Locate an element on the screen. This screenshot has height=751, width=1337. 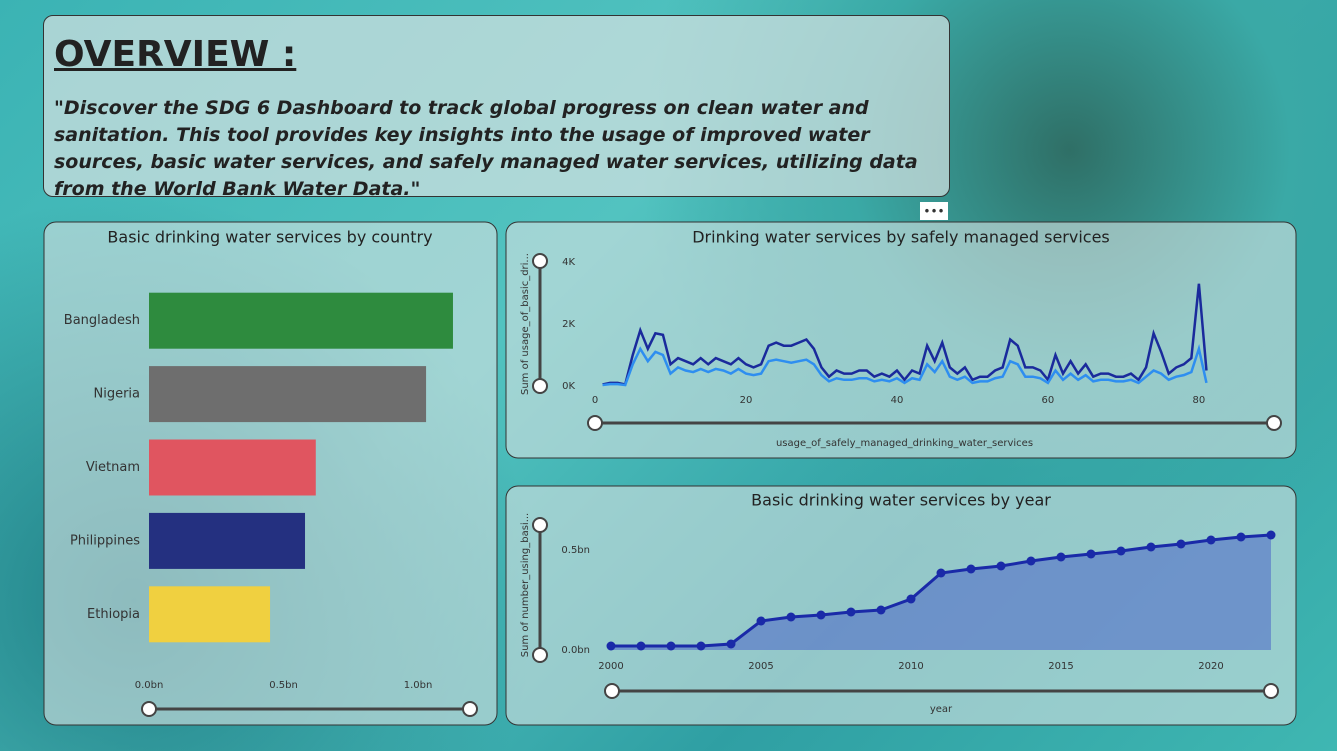
y-tick-label: Vietnam is located at coordinates (113, 467).